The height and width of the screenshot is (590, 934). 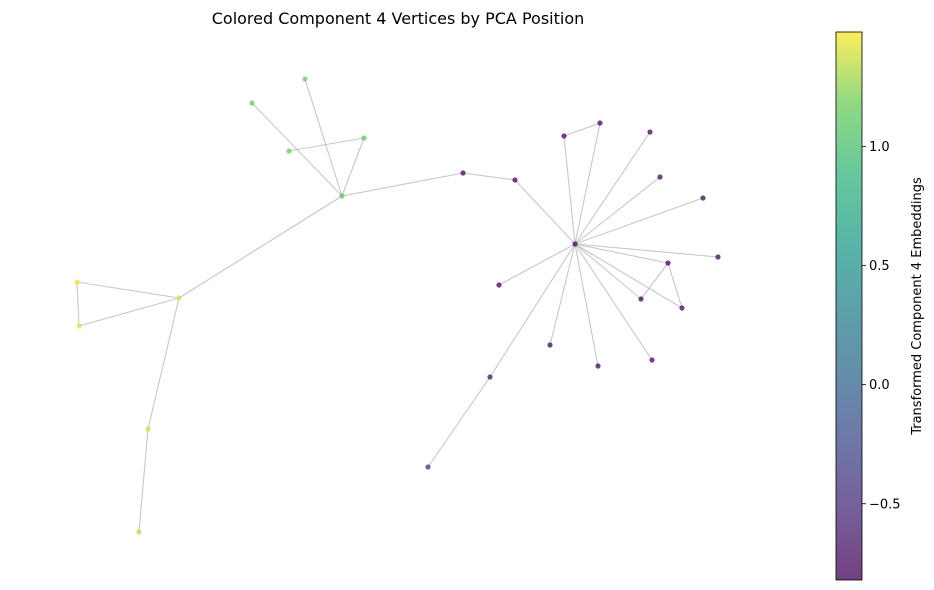 I want to click on edge-hub_right-r12, so click(x=562, y=294).